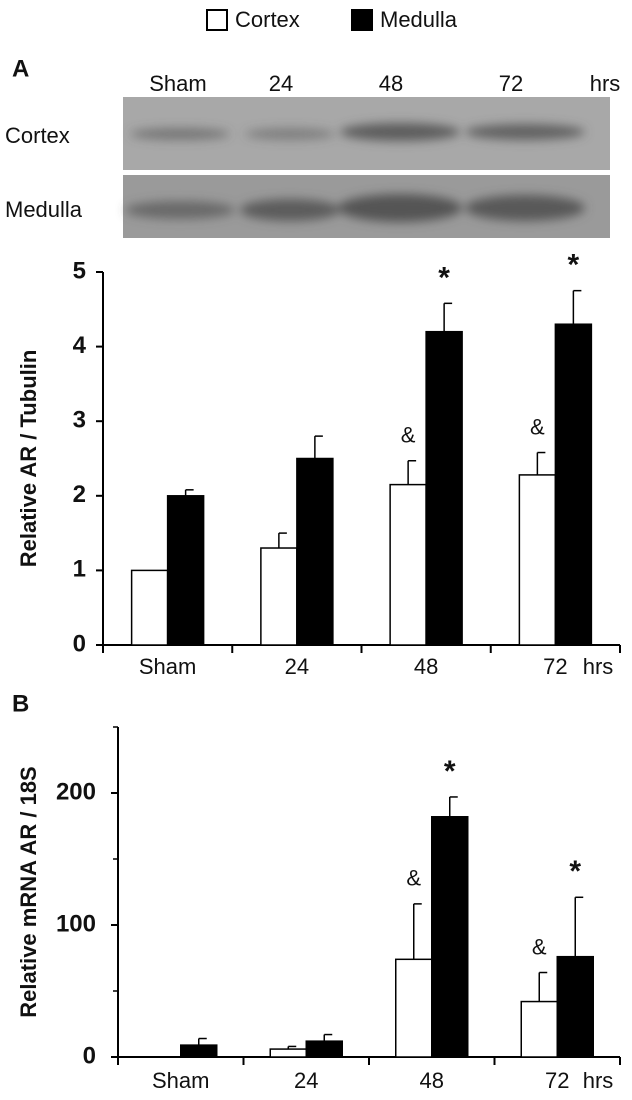  Describe the element at coordinates (511, 83) in the screenshot. I see `lane-label: 72` at that location.